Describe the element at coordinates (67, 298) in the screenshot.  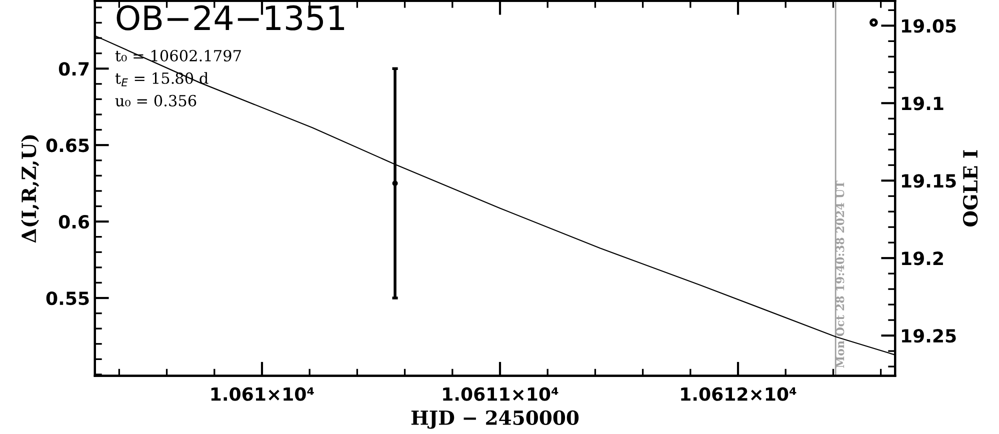
I see `y-tick-label: 0.55` at that location.